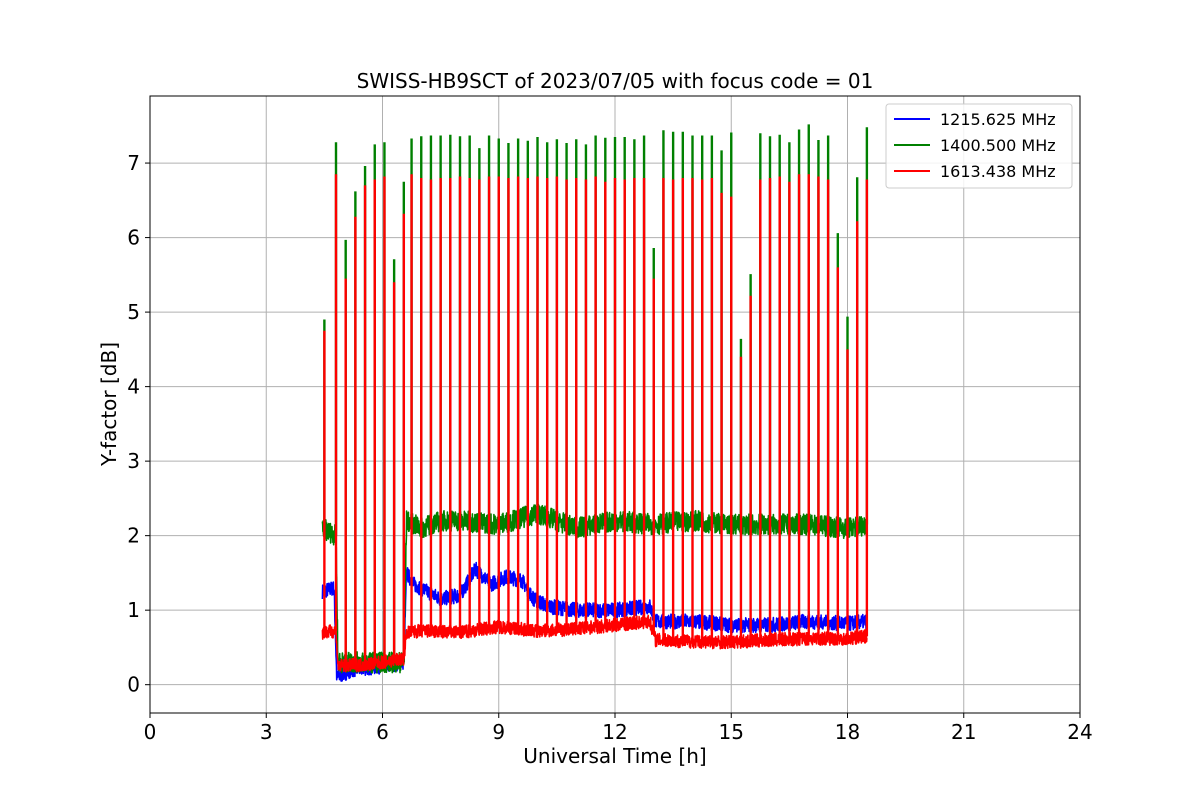 The image size is (1200, 800). I want to click on x-tick-label: 6, so click(382, 732).